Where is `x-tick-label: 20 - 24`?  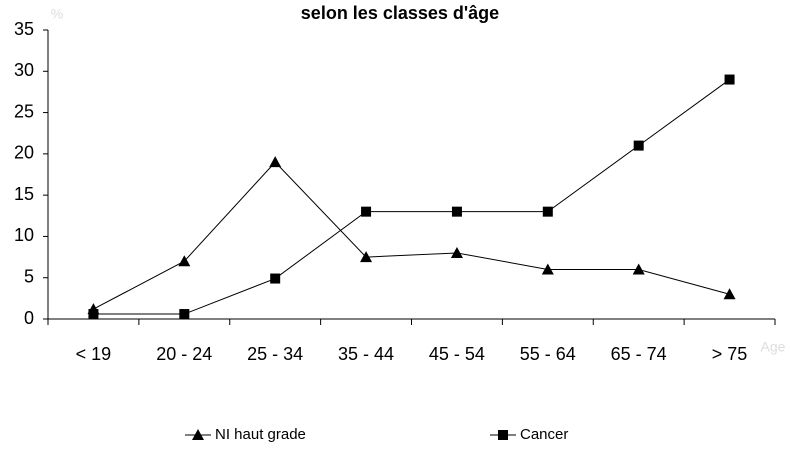
x-tick-label: 20 - 24 is located at coordinates (184, 354).